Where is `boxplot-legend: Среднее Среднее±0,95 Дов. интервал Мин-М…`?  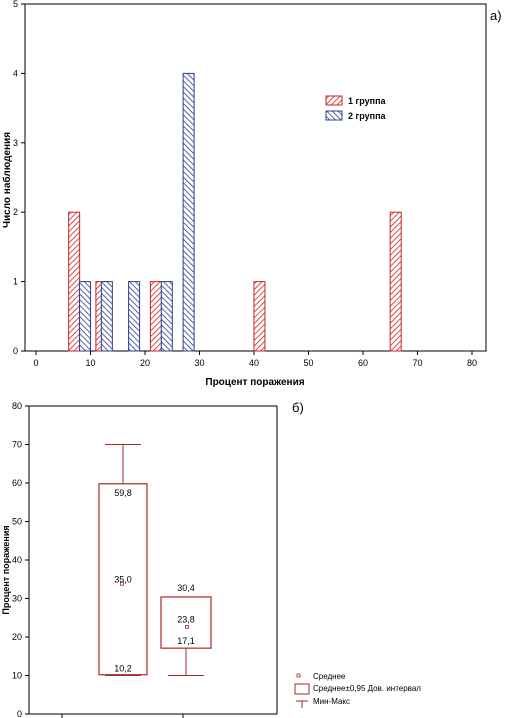
boxplot-legend: Среднее Среднее±0,95 Дов. интервал Мин-М… is located at coordinates (357, 690).